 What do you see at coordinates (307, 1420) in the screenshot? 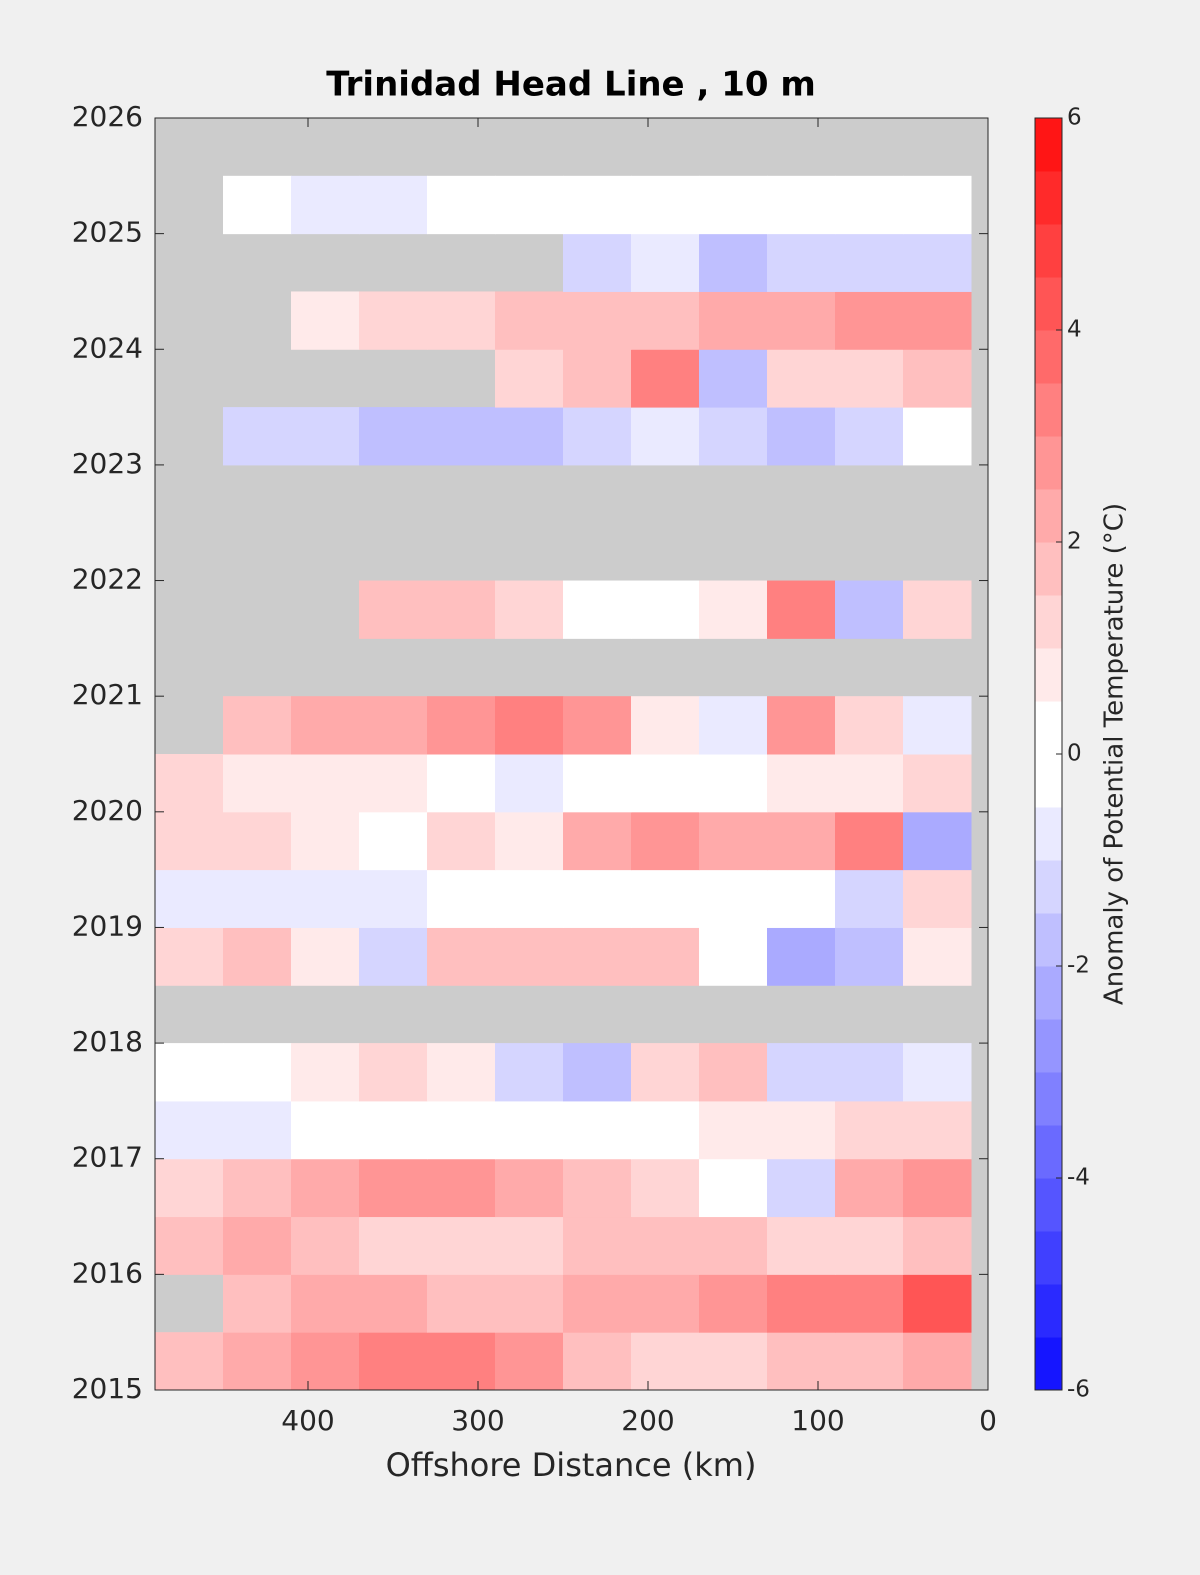
I see `x-tick-label: 400` at bounding box center [307, 1420].